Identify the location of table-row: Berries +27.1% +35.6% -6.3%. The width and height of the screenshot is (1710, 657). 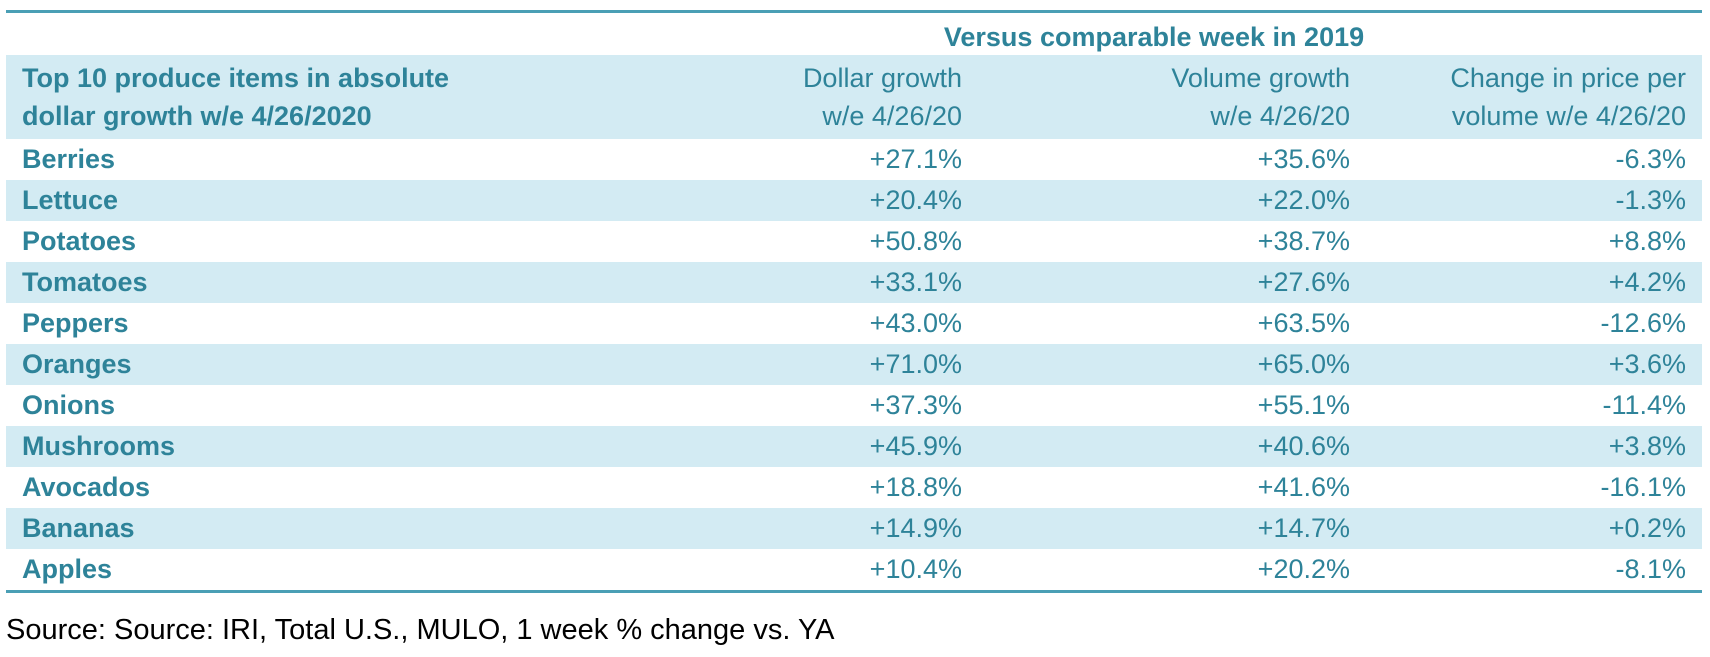
(854, 159).